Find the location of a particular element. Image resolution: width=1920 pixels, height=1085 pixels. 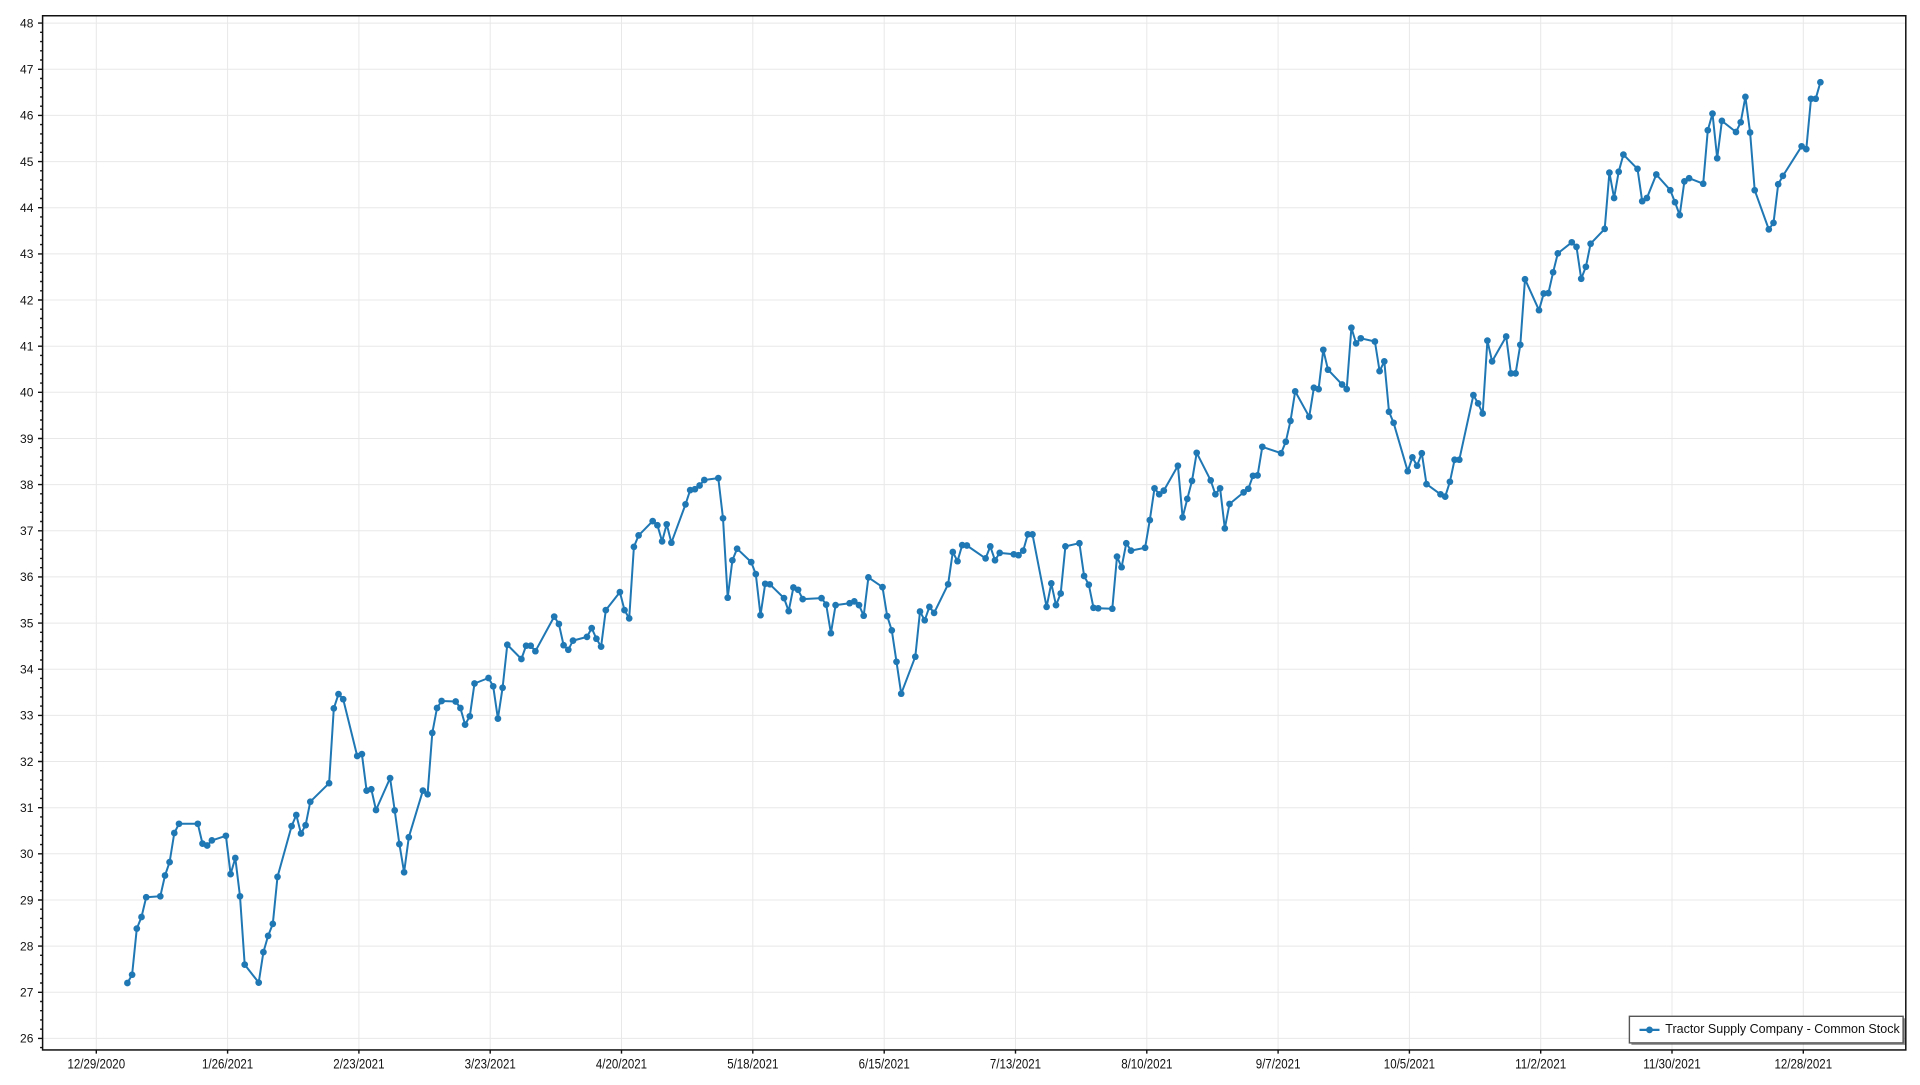

svg-text: 31 is located at coordinates (27, 808).